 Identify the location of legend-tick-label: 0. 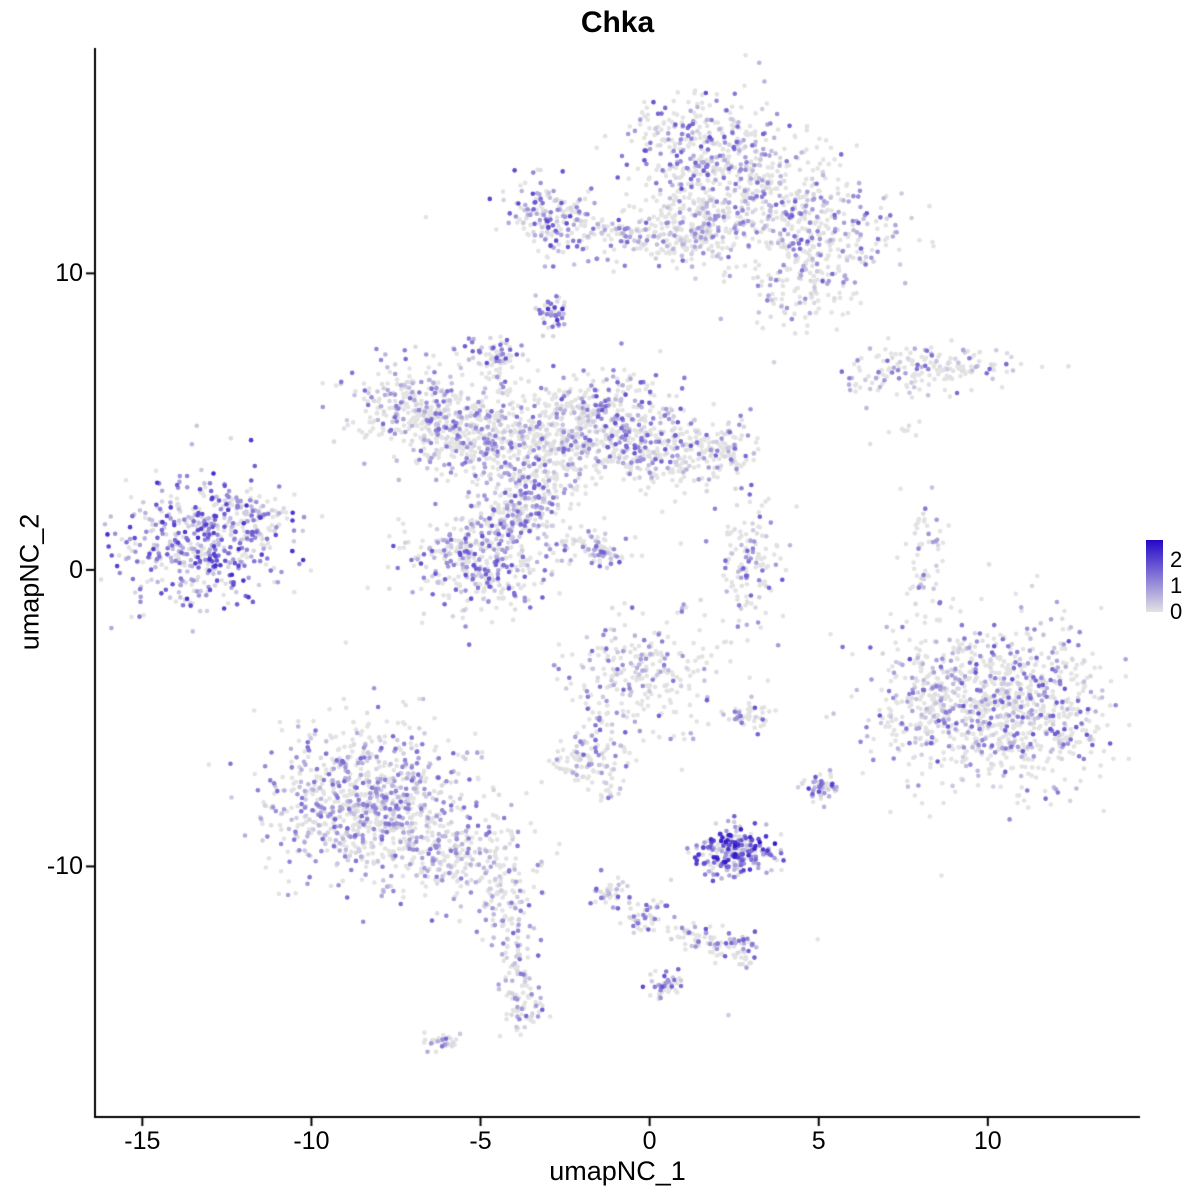
(1176, 611).